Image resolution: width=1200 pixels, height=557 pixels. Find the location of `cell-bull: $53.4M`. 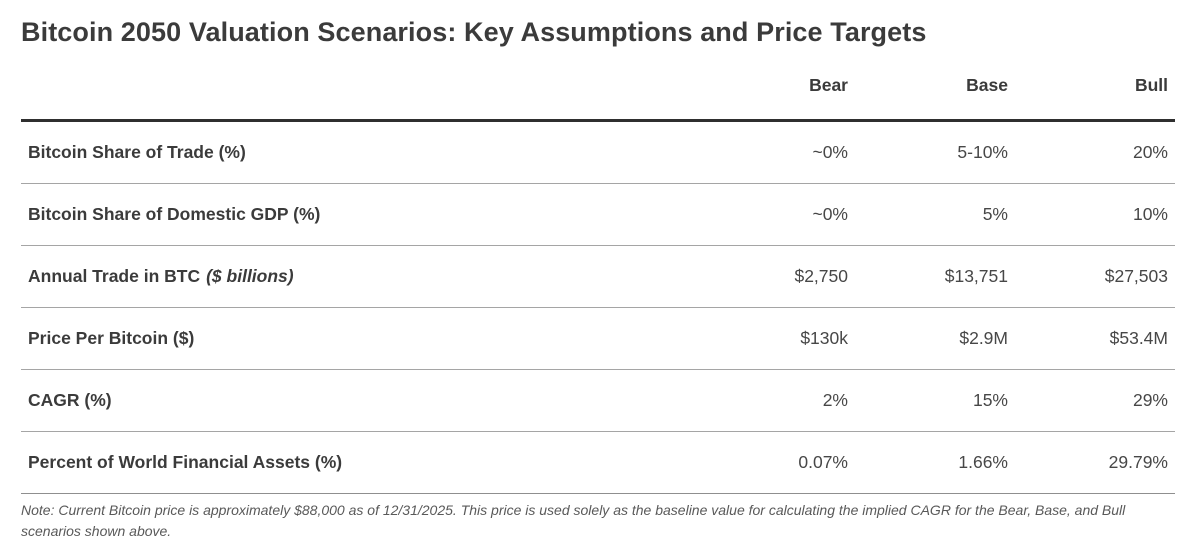

cell-bull: $53.4M is located at coordinates (1095, 339).